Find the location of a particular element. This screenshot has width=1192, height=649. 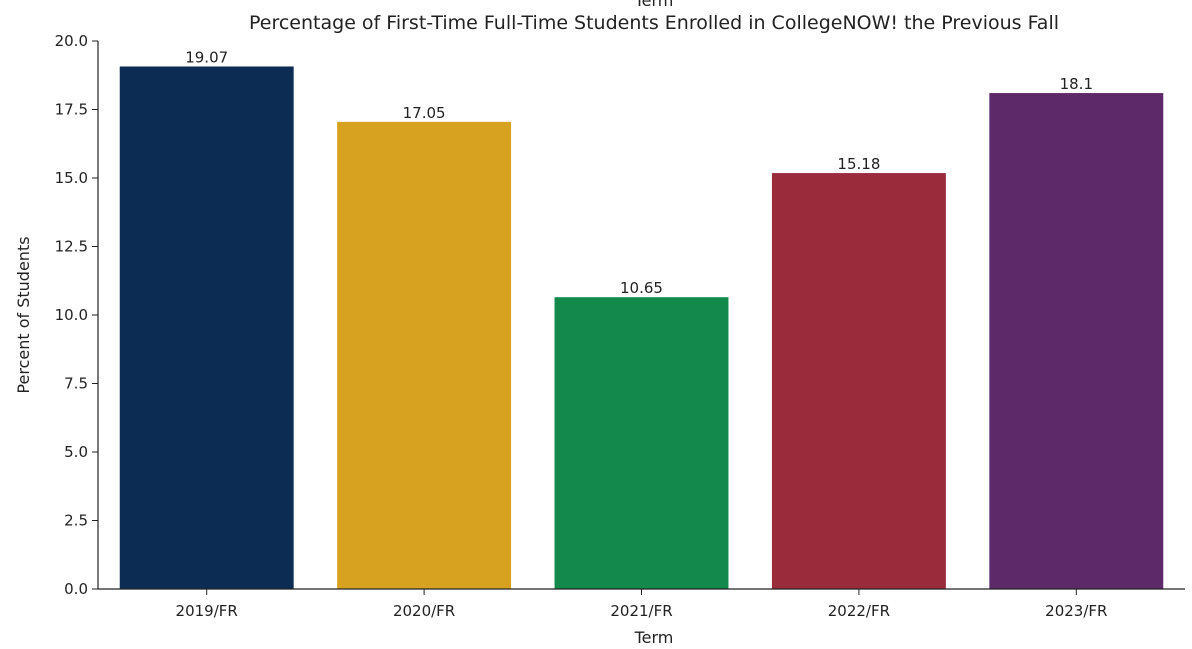

x-tick-label: 2022/FR is located at coordinates (859, 611).